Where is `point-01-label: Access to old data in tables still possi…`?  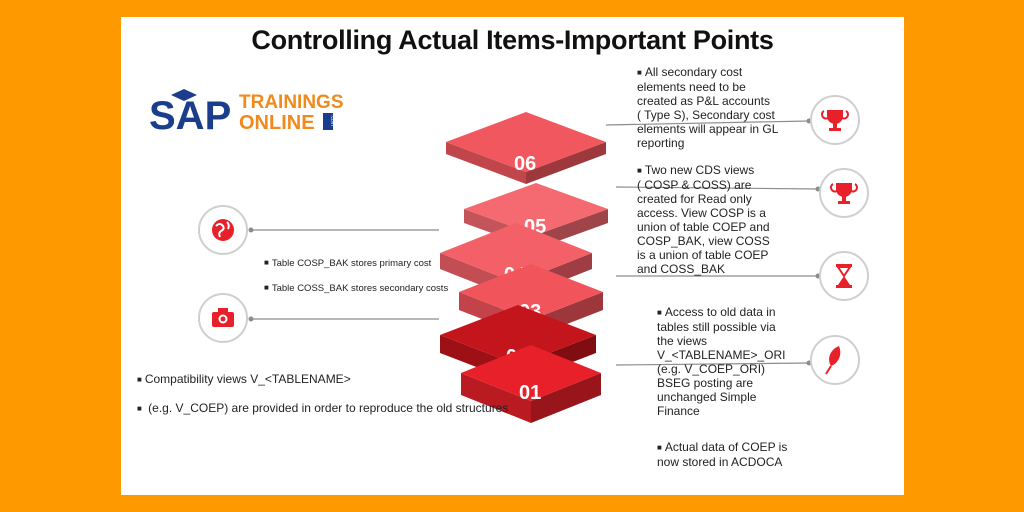
point-01-label: Access to old data in tables still possi… is located at coordinates (721, 361).